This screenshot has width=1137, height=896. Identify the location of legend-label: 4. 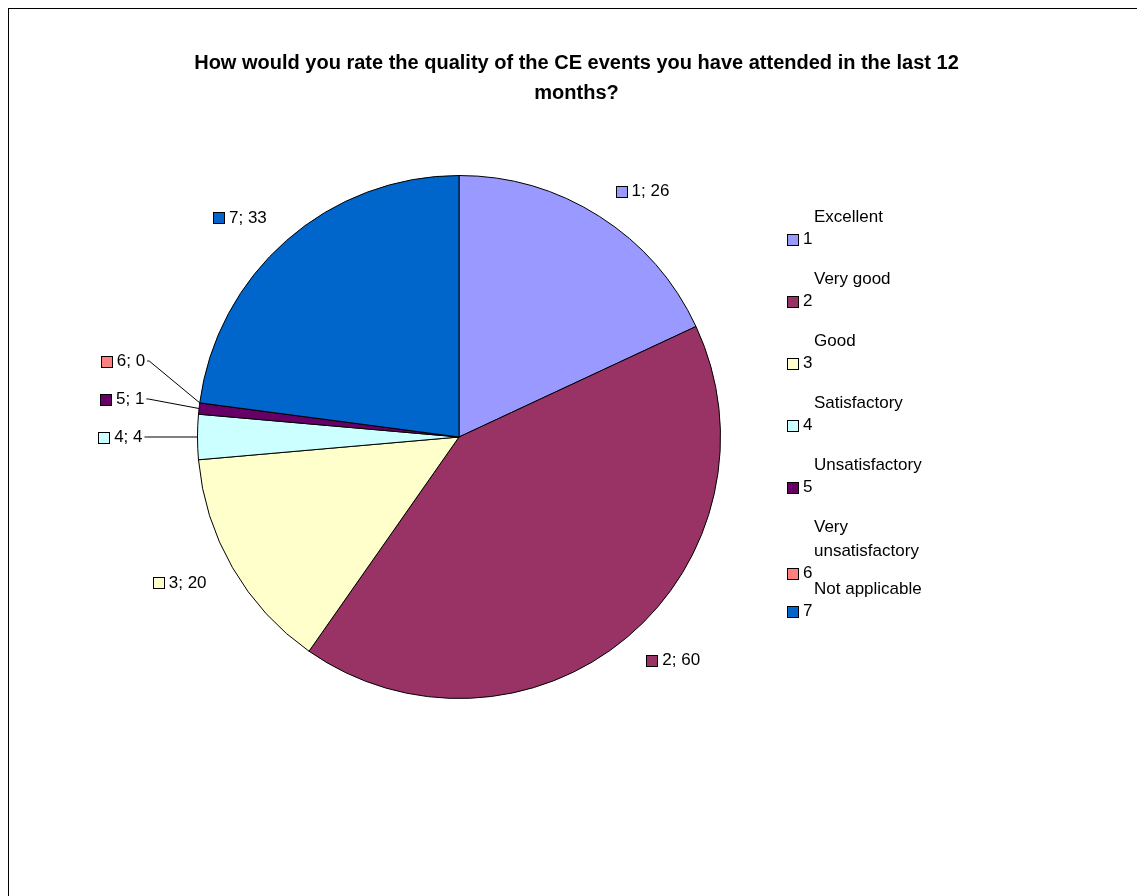
(808, 424).